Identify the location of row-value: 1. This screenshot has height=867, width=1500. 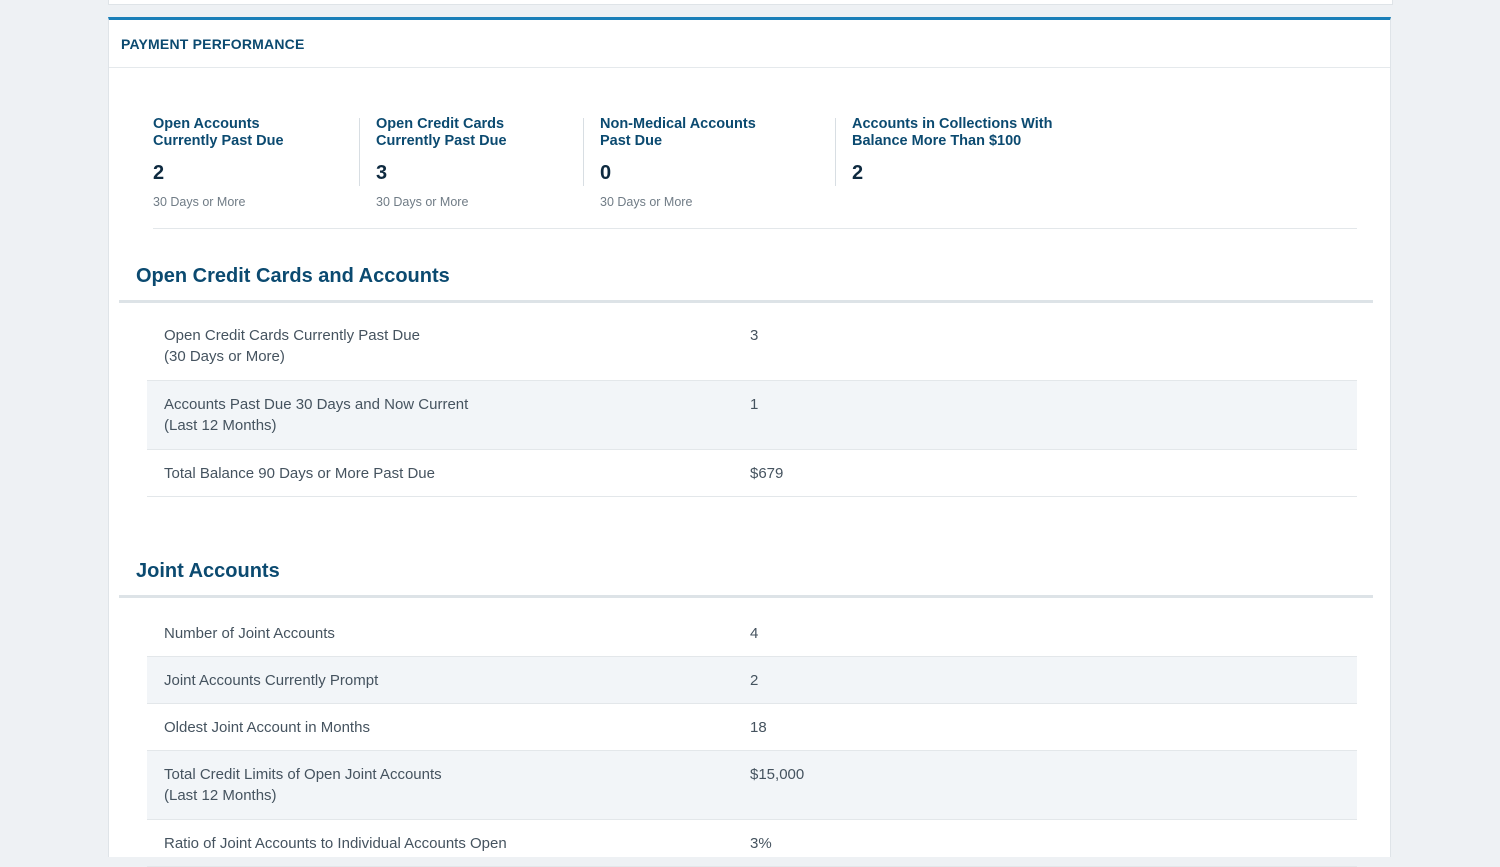
(754, 404).